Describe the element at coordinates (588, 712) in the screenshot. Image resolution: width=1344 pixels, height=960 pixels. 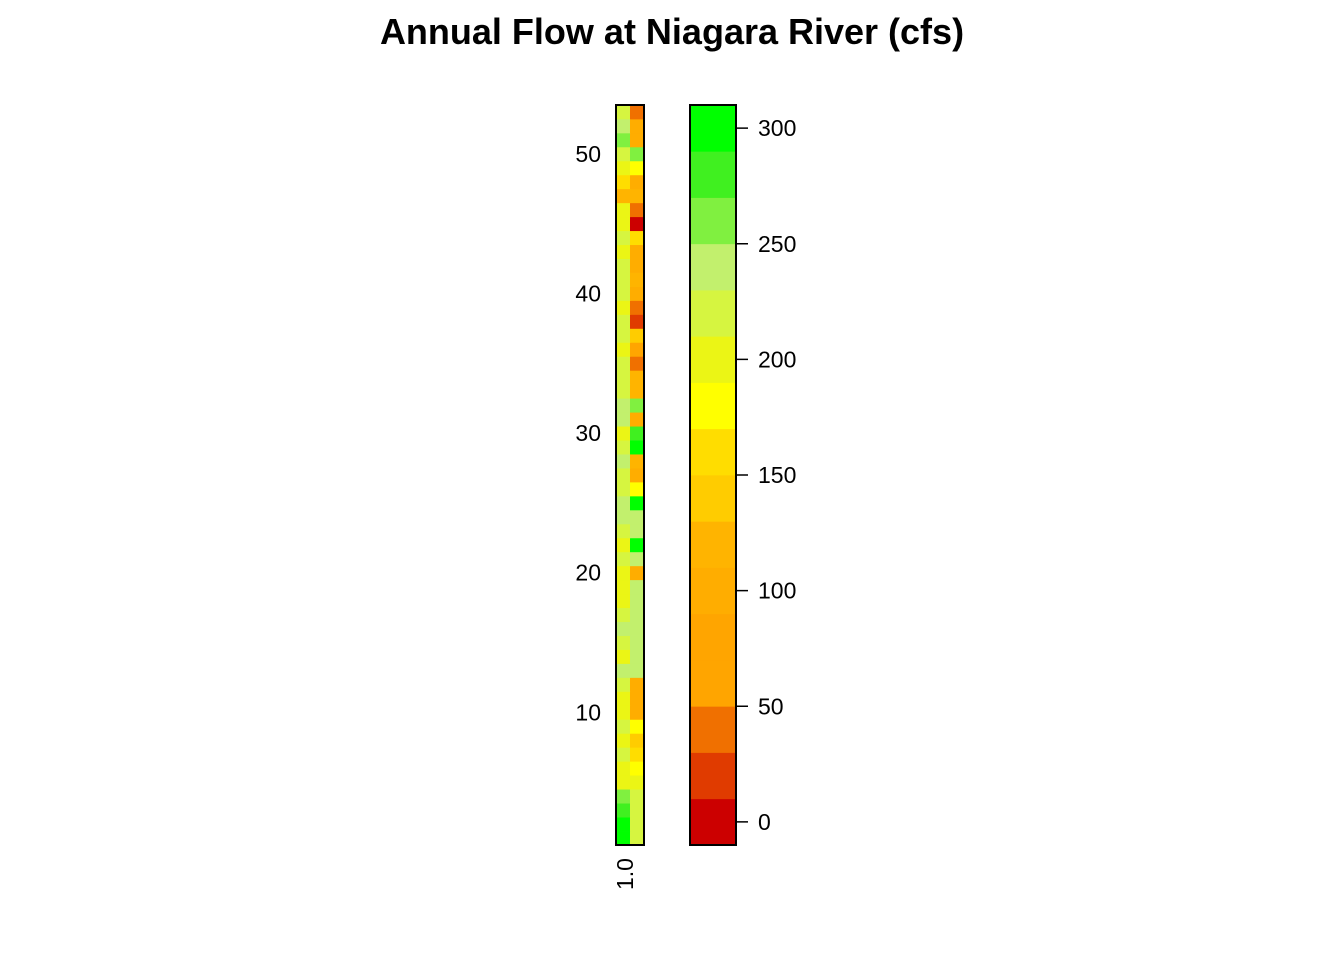
I see `y-tick-label: 10` at that location.